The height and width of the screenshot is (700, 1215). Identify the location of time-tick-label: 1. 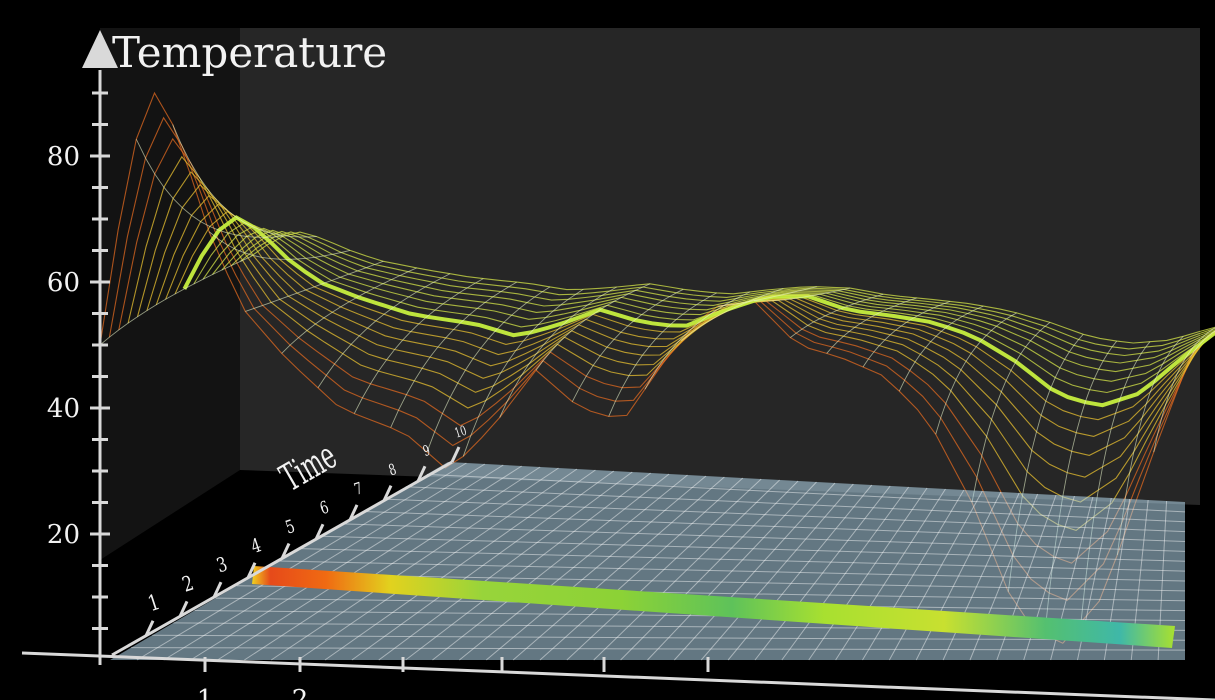
(154, 603).